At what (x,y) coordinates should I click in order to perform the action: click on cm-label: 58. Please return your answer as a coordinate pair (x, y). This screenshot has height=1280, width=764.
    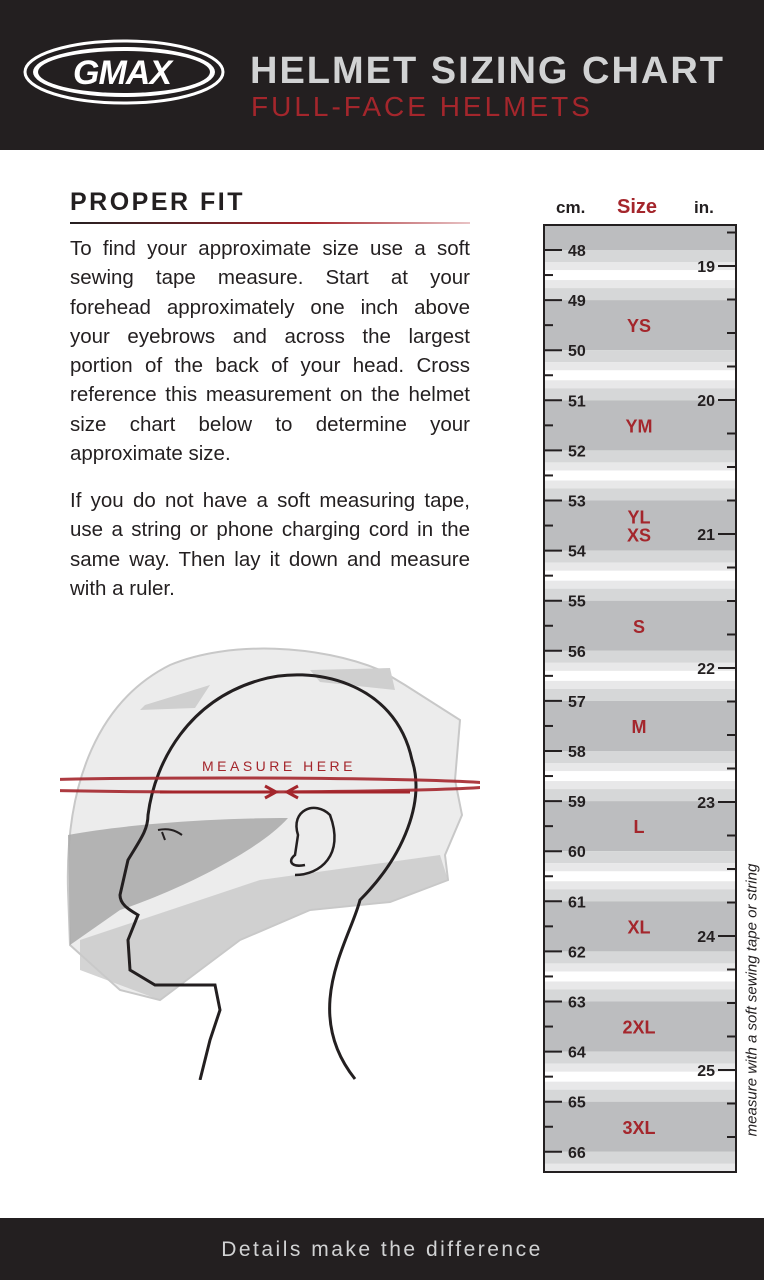
    Looking at the image, I should click on (577, 752).